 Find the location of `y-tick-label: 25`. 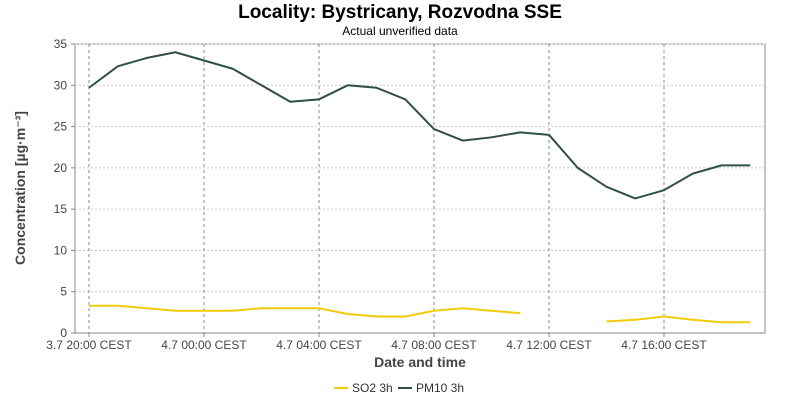

y-tick-label: 25 is located at coordinates (61, 127).